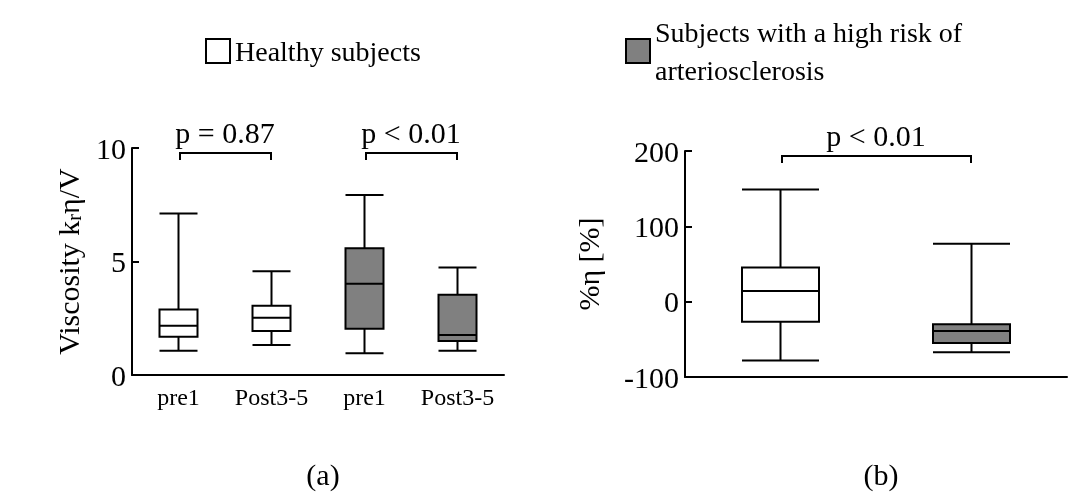 The image size is (1079, 500). Describe the element at coordinates (588, 264) in the screenshot. I see `y-axis-title: %η [%]` at that location.